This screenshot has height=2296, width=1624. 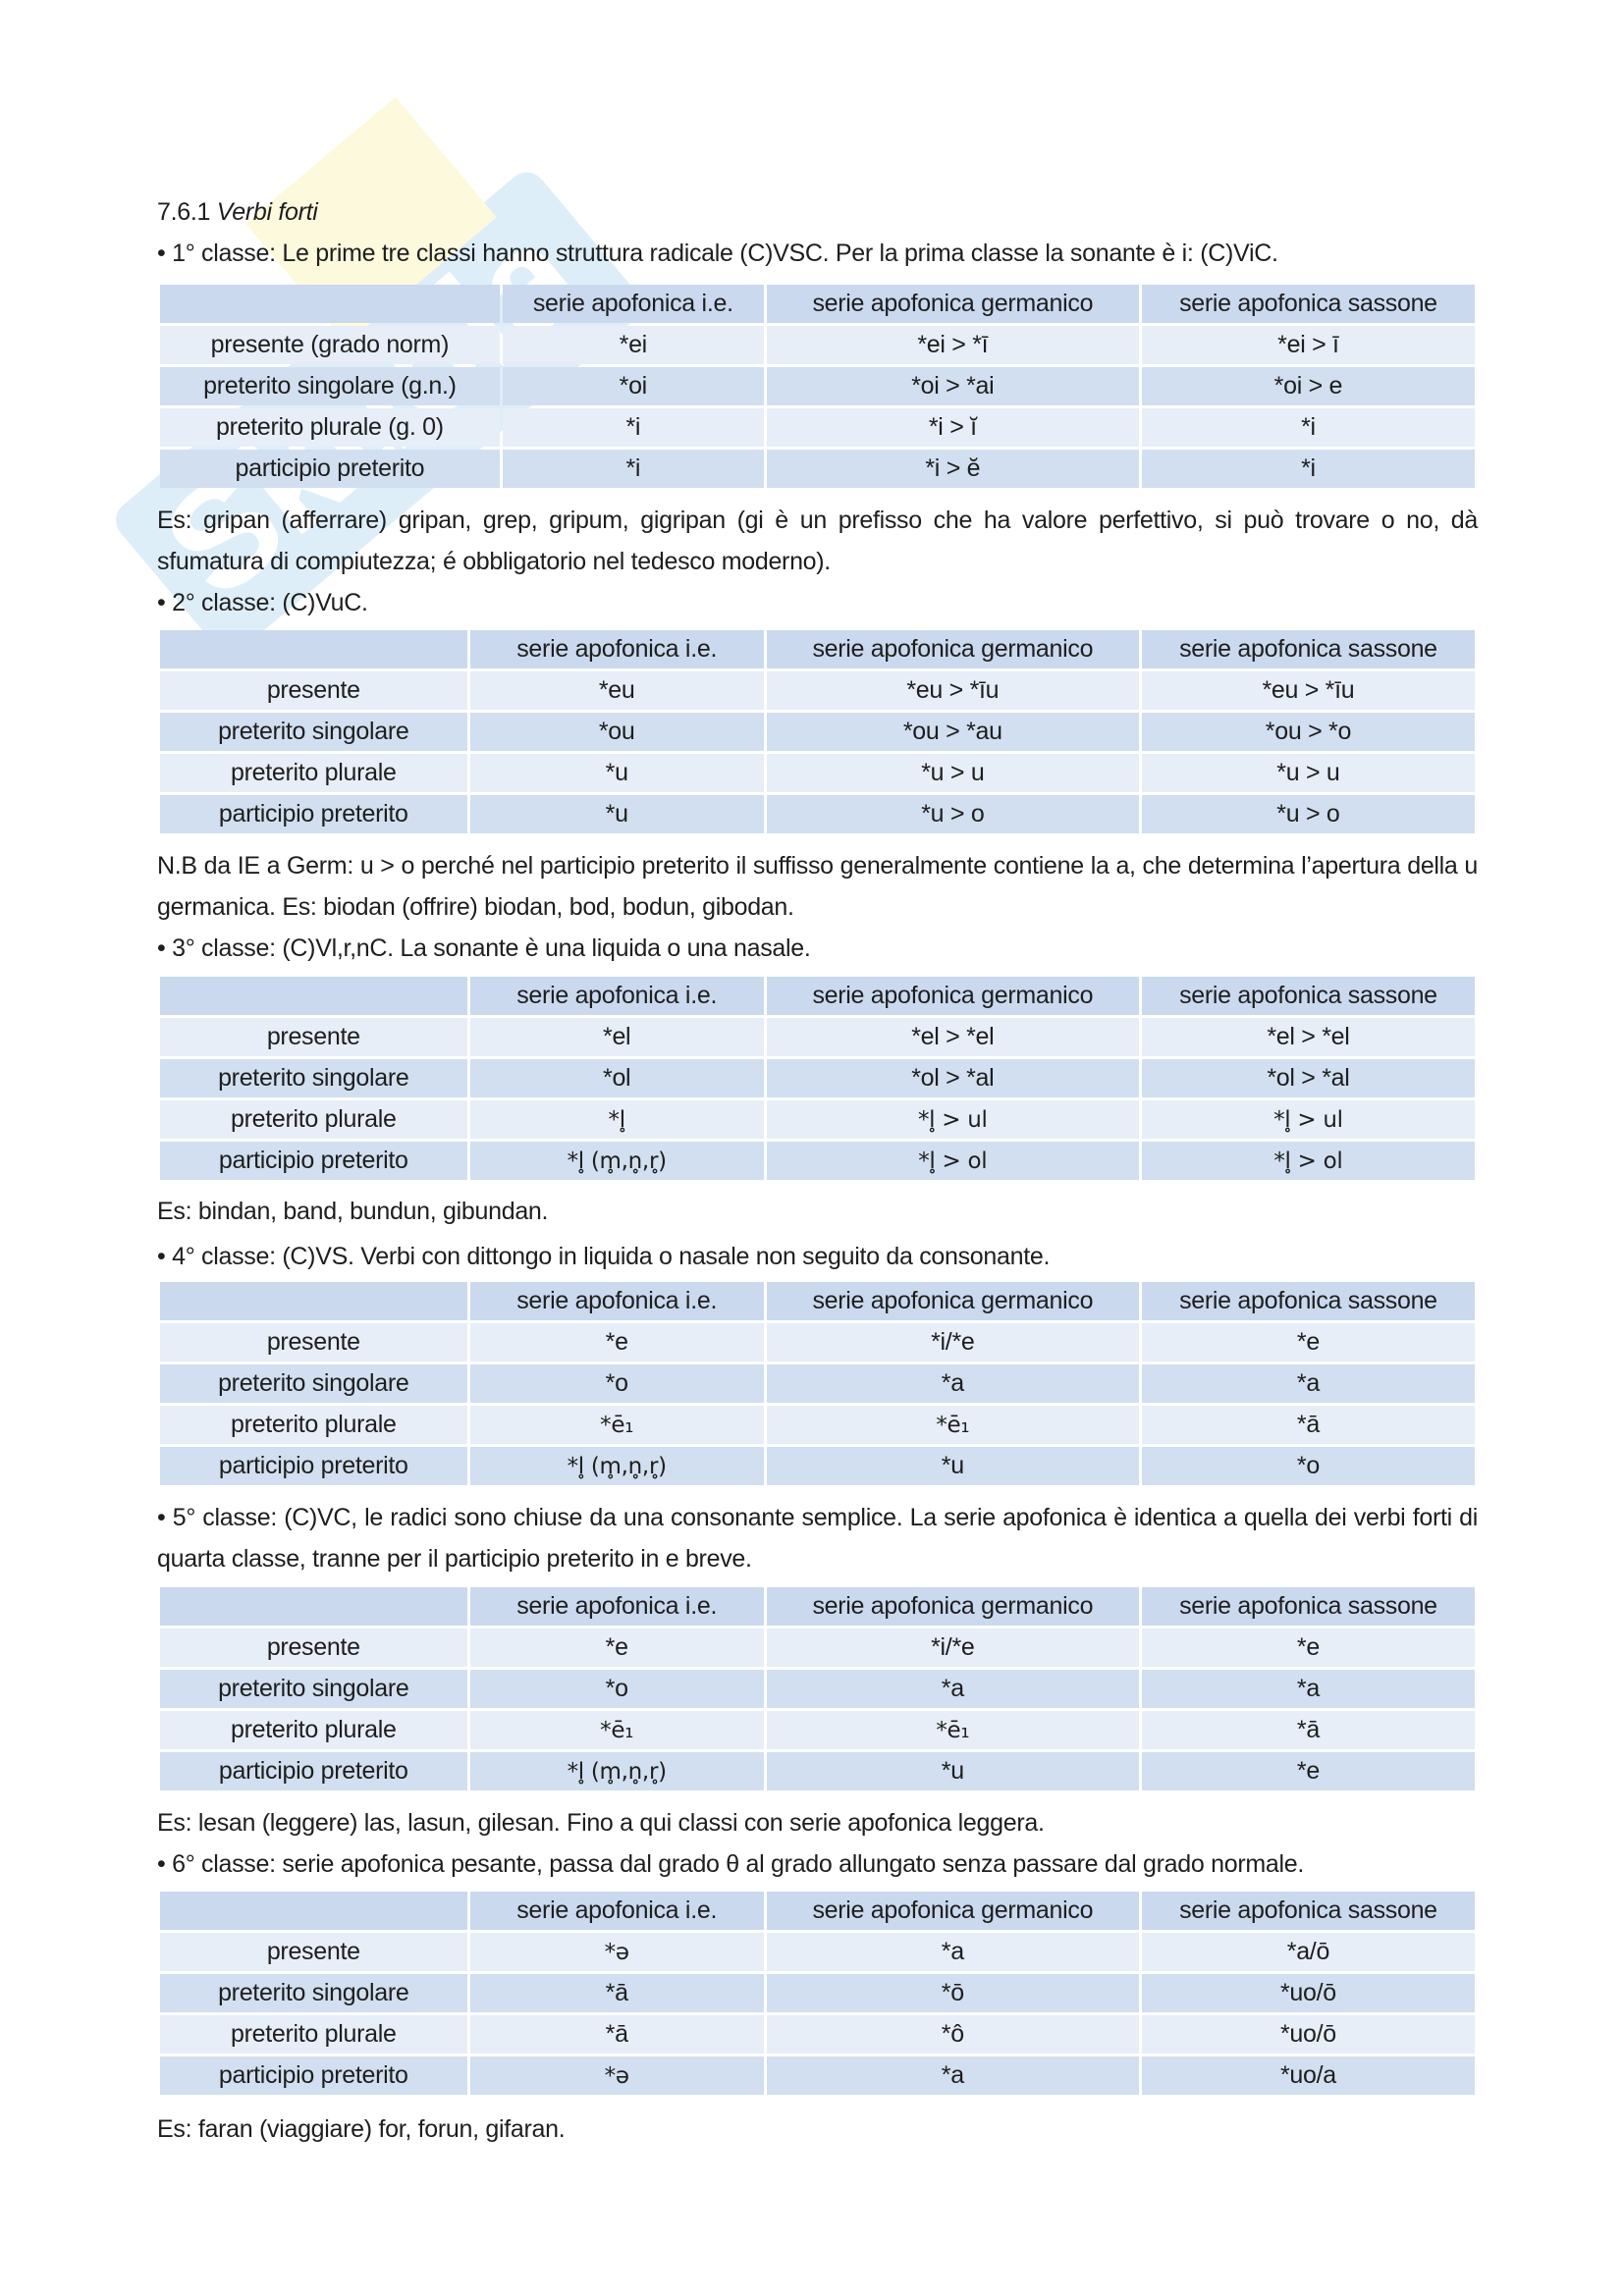 I want to click on table-row: preterito singolare *o *a *a, so click(x=817, y=1383).